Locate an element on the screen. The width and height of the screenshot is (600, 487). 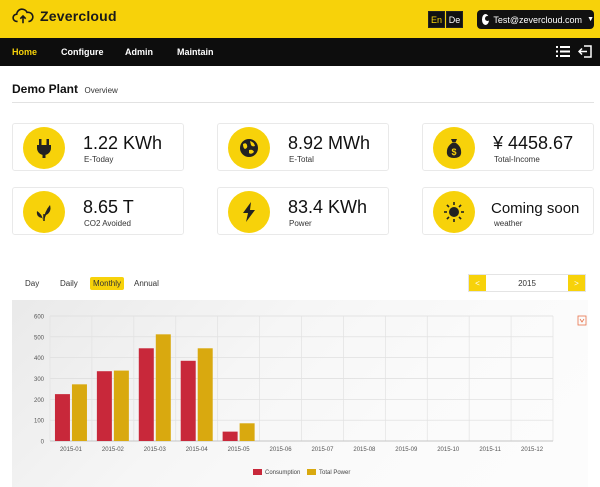
tab-day: Day is located at coordinates (32, 283).